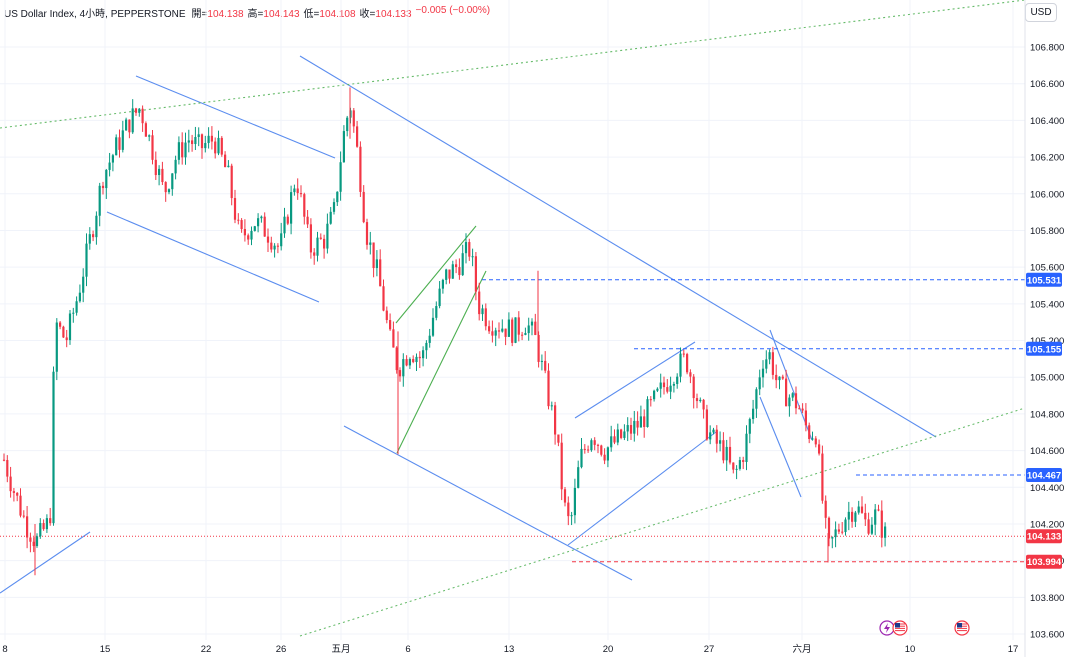  I want to click on price-tags: 105.531 105.155 104.467 104.133 103.994, so click(1044, 420).